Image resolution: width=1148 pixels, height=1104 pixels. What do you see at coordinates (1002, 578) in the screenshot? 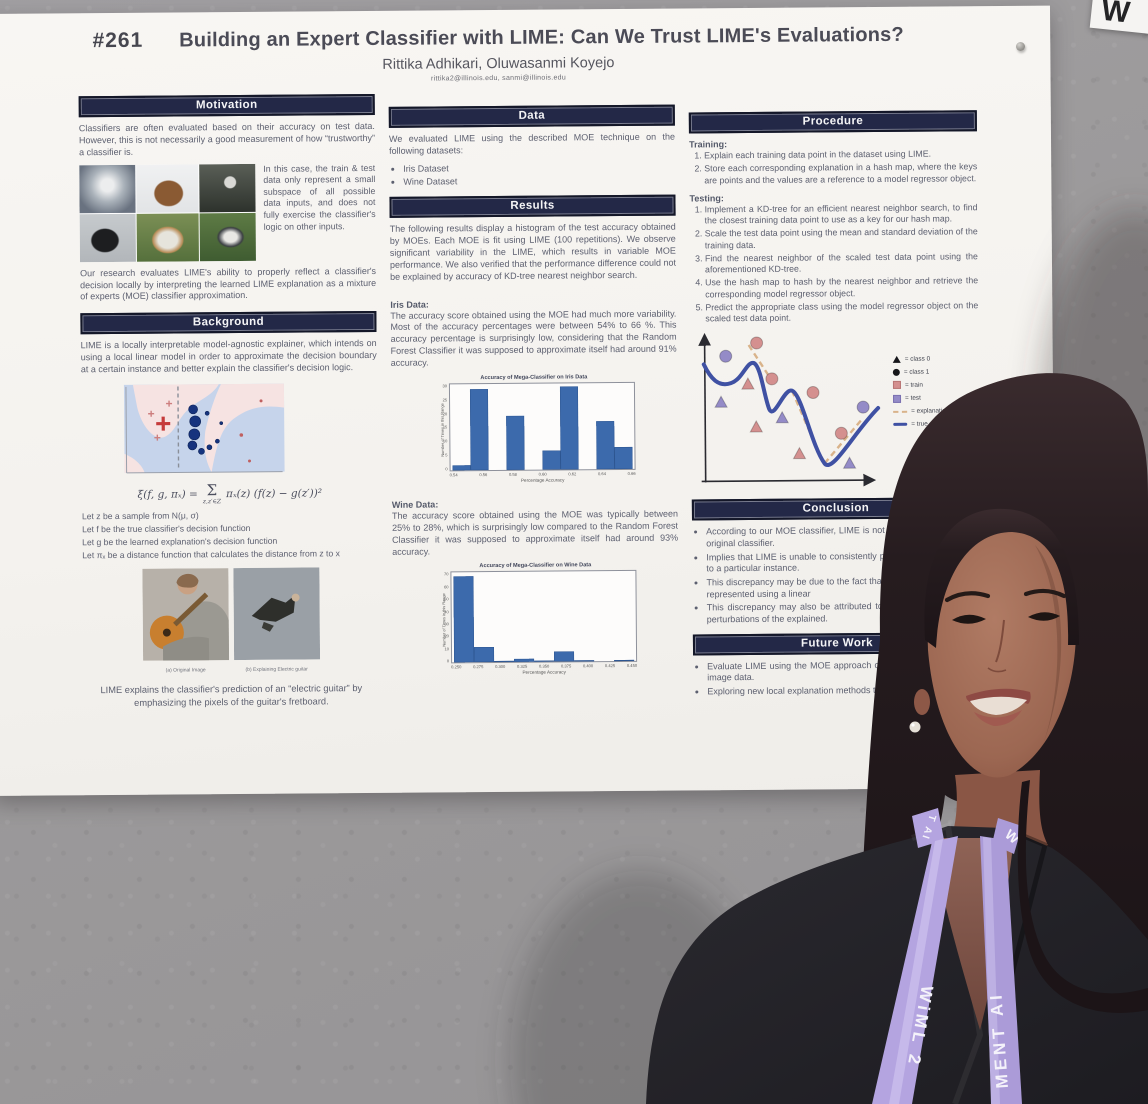
I see `hair-fringe` at bounding box center [1002, 578].